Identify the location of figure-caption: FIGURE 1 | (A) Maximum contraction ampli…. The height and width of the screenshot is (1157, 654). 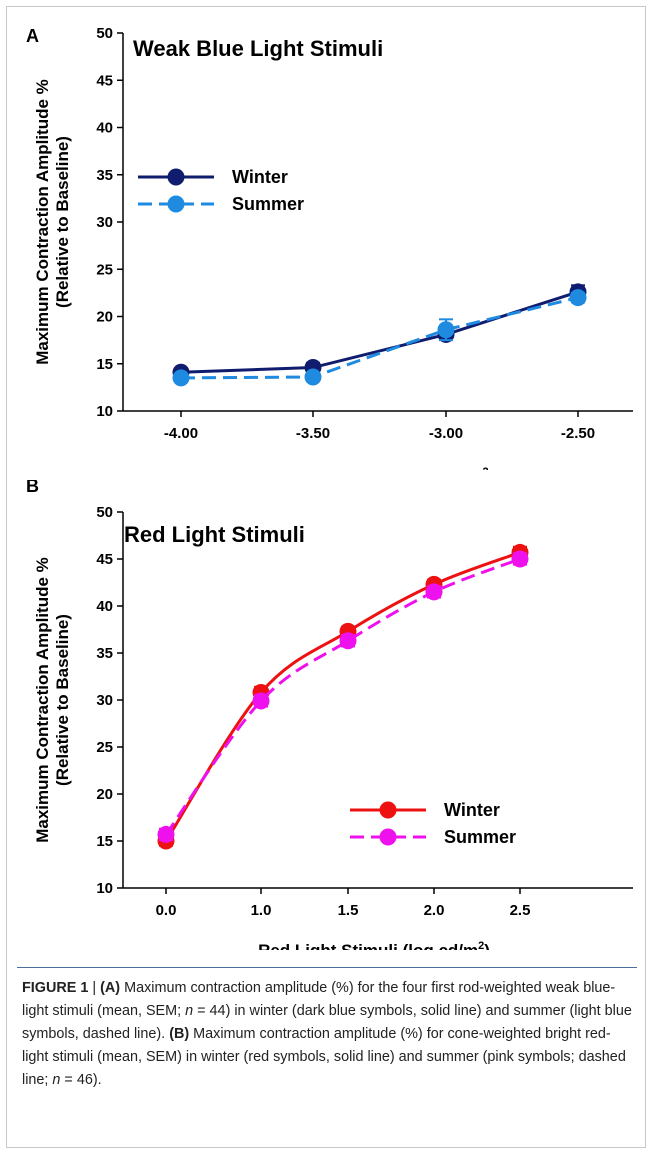
(328, 1034).